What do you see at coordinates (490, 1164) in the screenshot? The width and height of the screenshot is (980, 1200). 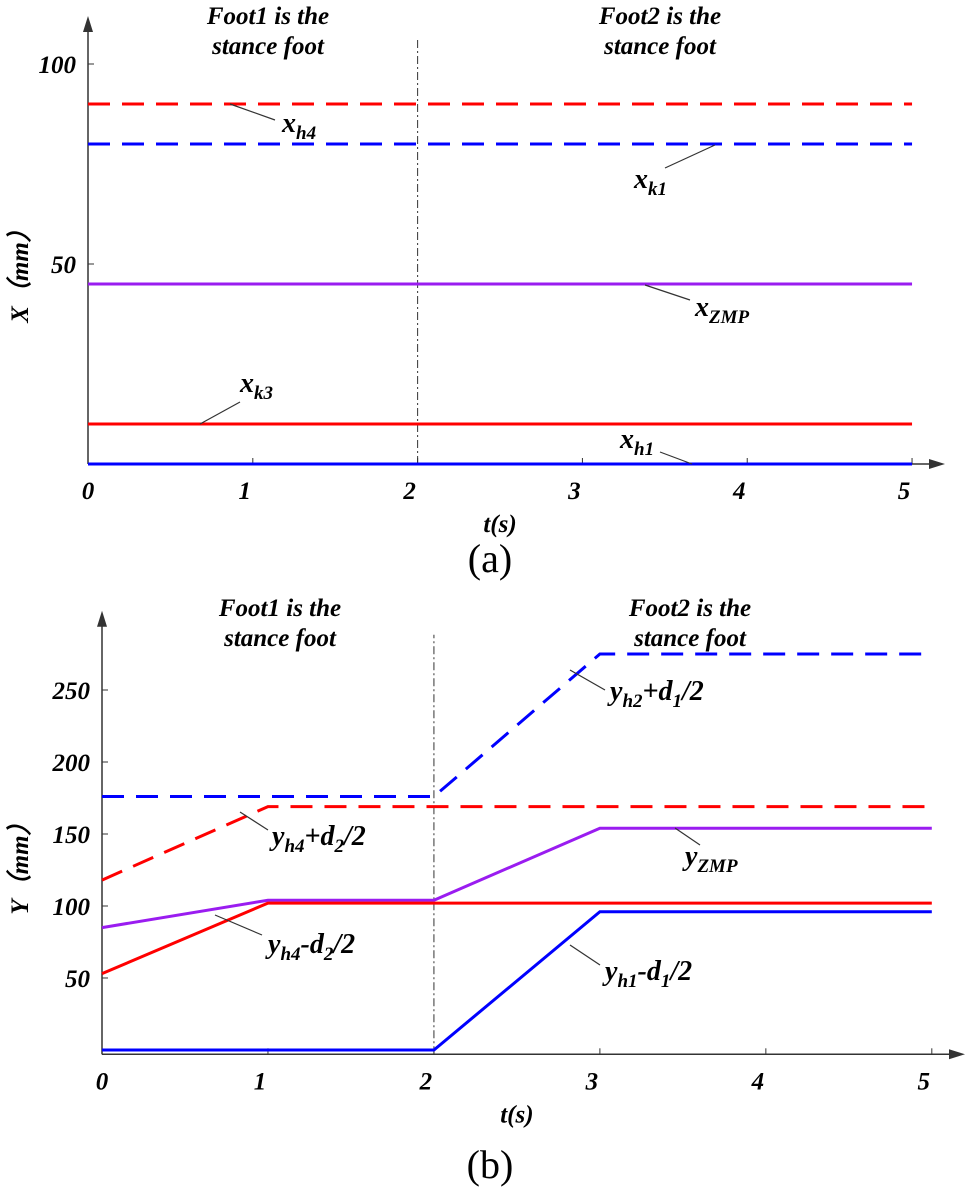 I see `caption: (b)` at bounding box center [490, 1164].